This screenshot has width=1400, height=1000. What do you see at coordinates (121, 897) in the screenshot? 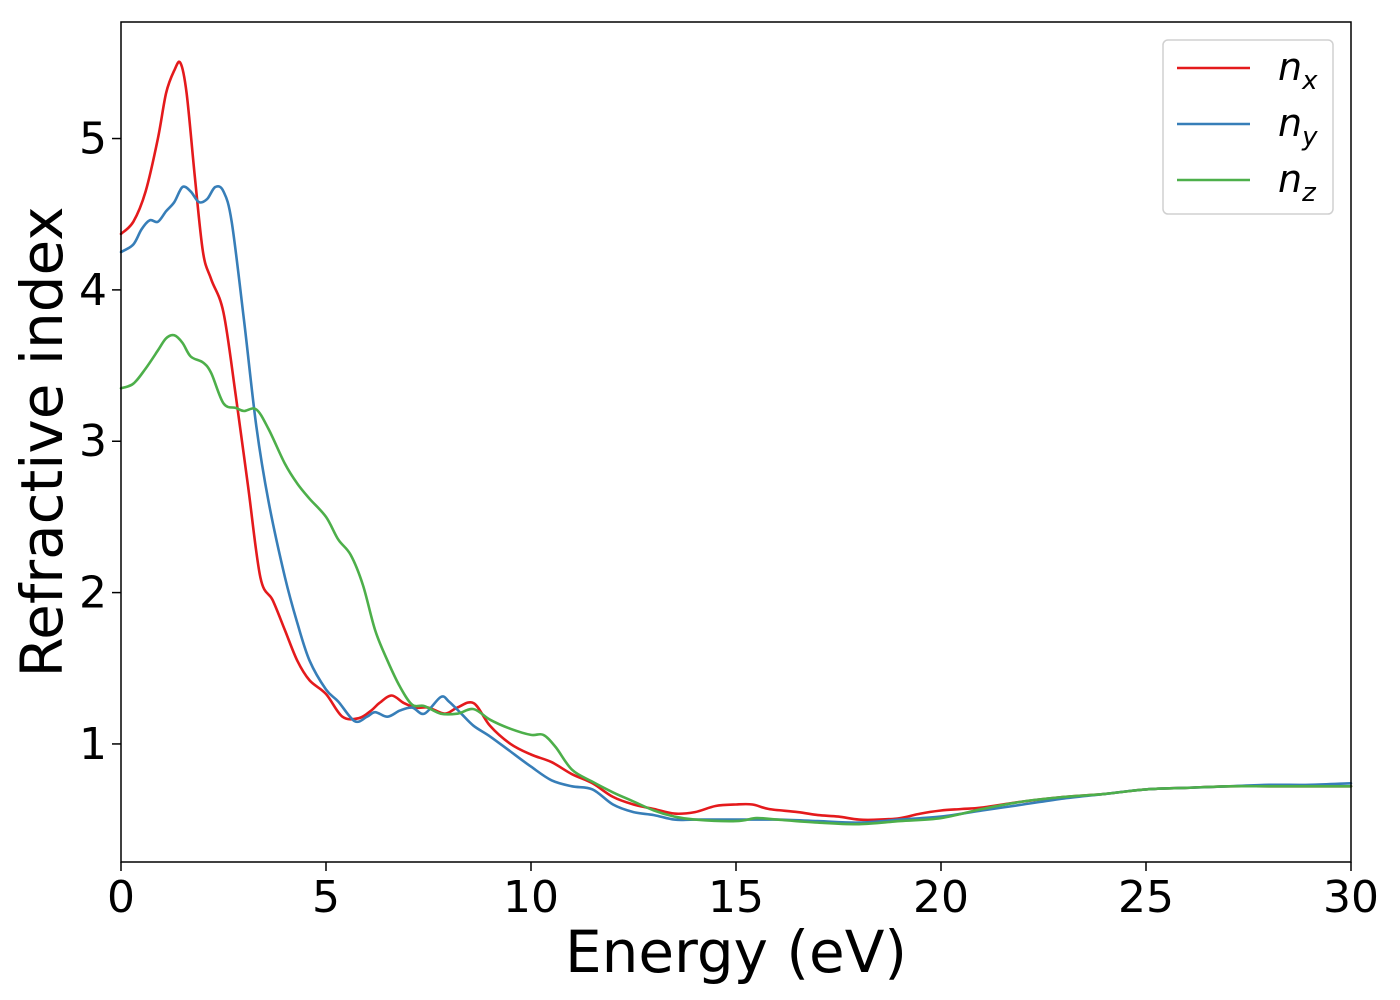
I see `x-tick-label: 0` at bounding box center [121, 897].